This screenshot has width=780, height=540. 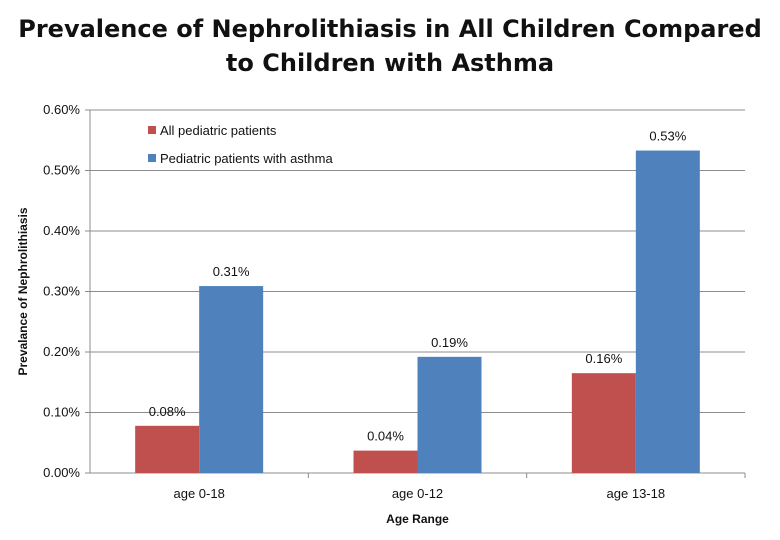 What do you see at coordinates (246, 158) in the screenshot?
I see `legend-label: Pediatric patients with asthma` at bounding box center [246, 158].